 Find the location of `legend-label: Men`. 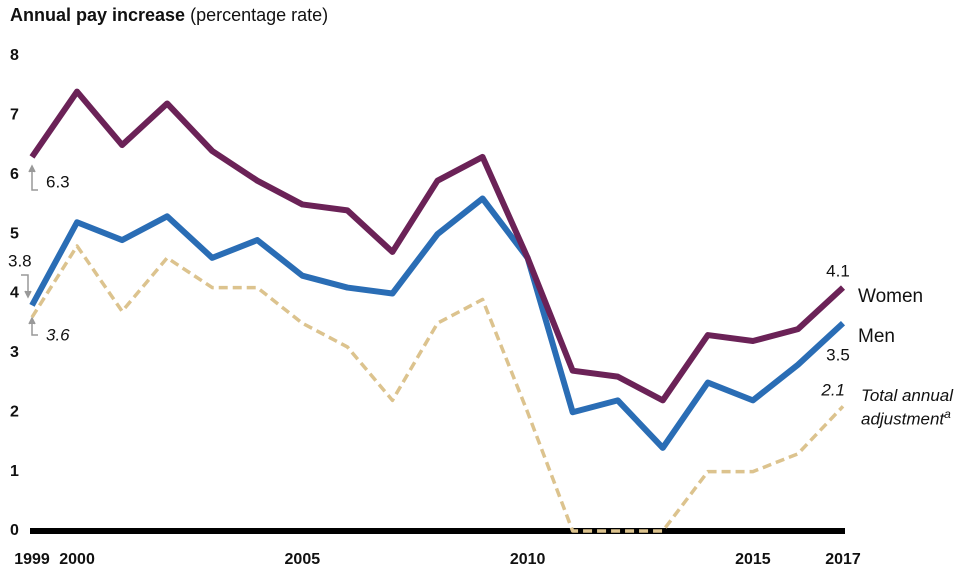

legend-label: Men is located at coordinates (876, 336).